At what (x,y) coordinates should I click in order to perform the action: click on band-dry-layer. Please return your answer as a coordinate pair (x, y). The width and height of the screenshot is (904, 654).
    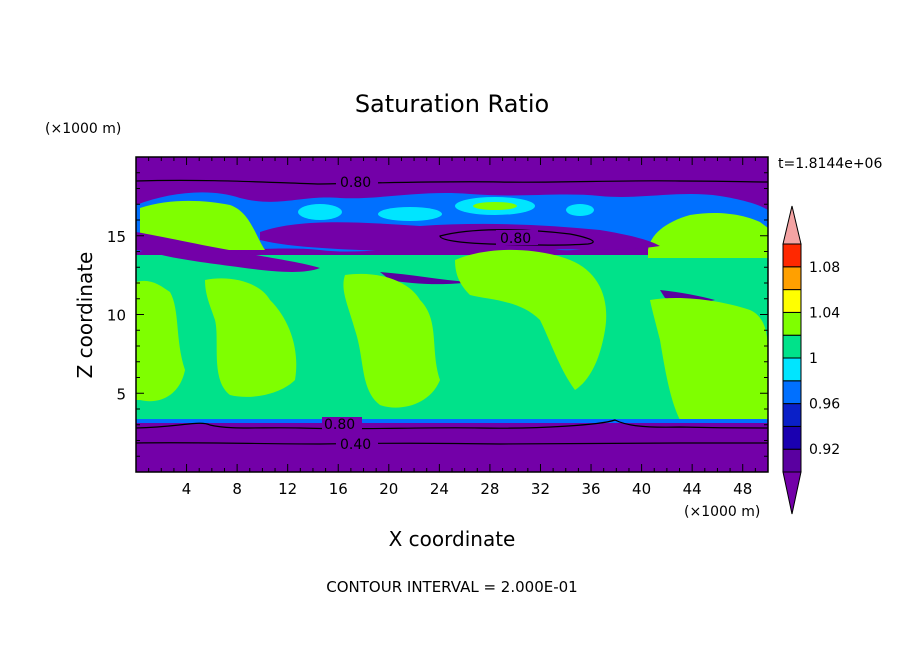
    Looking at the image, I should click on (460, 237).